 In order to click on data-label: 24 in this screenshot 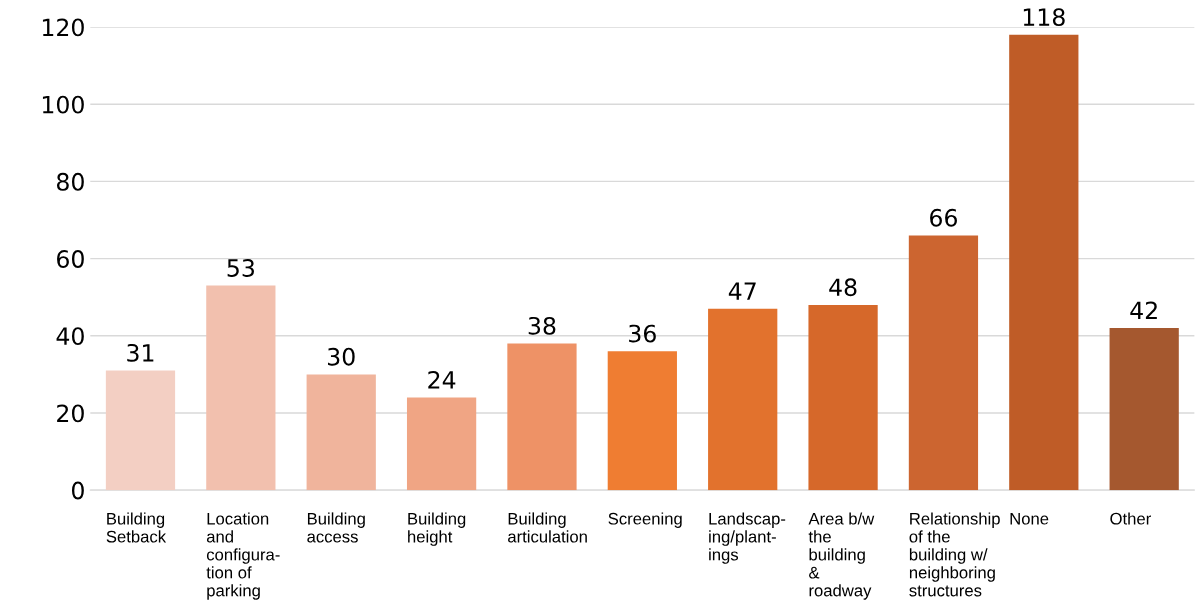, I will do `click(442, 379)`.